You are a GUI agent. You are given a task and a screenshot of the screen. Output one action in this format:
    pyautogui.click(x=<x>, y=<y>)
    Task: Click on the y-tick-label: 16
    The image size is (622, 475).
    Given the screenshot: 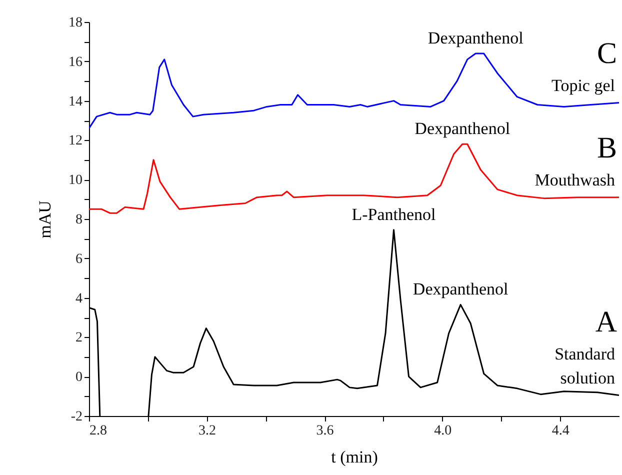 What is the action you would take?
    pyautogui.click(x=75, y=62)
    